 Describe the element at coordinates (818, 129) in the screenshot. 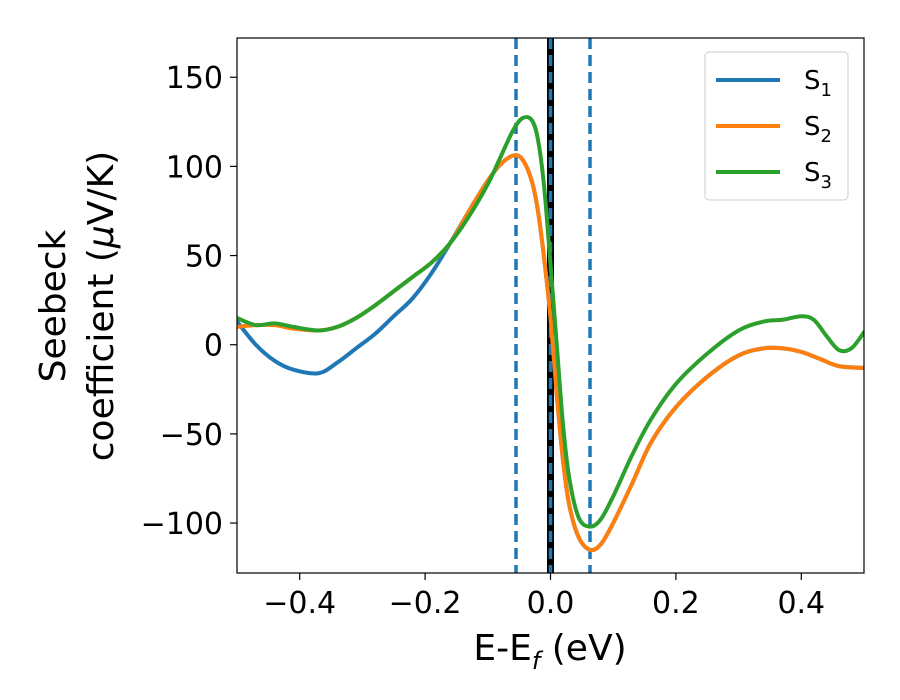

I see `legend-label-s2: S2` at that location.